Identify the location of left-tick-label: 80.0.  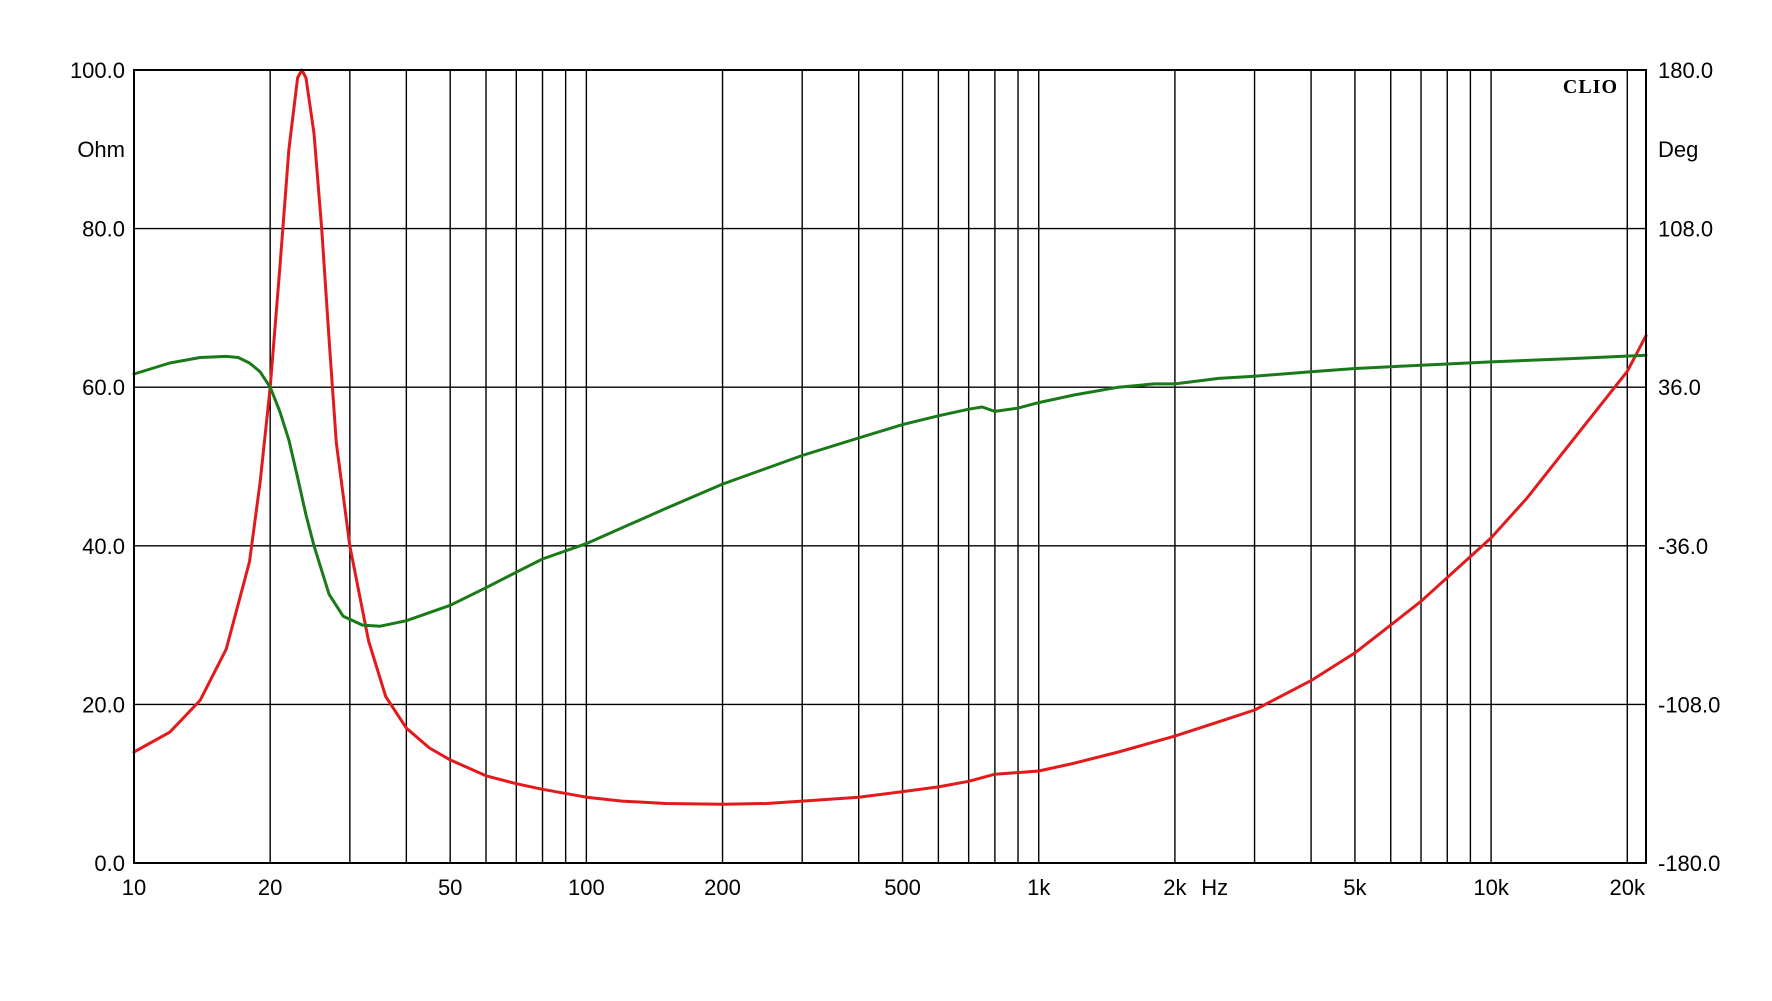
(103, 229).